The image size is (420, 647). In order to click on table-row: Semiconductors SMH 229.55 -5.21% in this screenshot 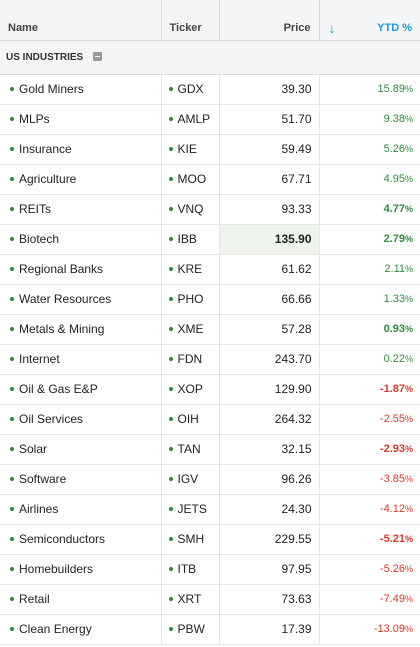, I will do `click(210, 539)`.